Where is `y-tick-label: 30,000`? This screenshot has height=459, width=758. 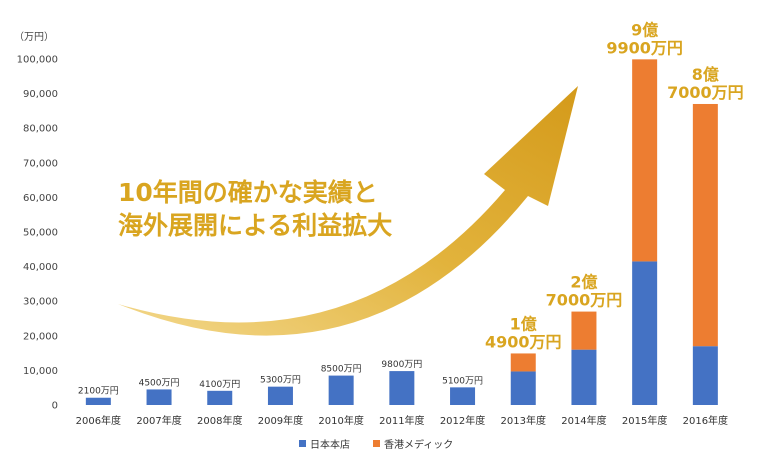 y-tick-label: 30,000 is located at coordinates (40, 302).